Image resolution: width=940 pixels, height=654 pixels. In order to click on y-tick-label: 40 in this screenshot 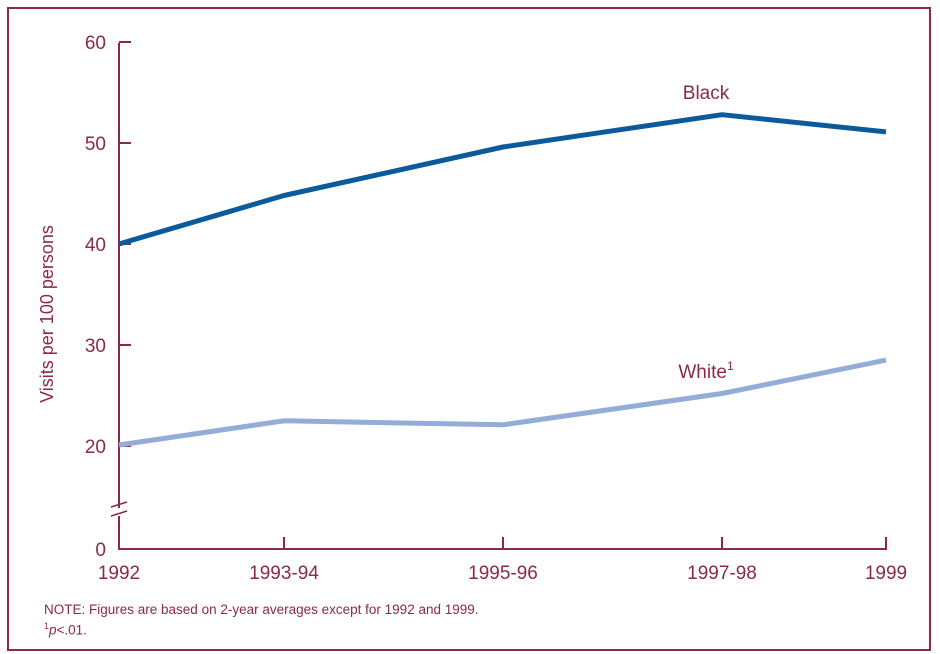, I will do `click(95, 245)`.